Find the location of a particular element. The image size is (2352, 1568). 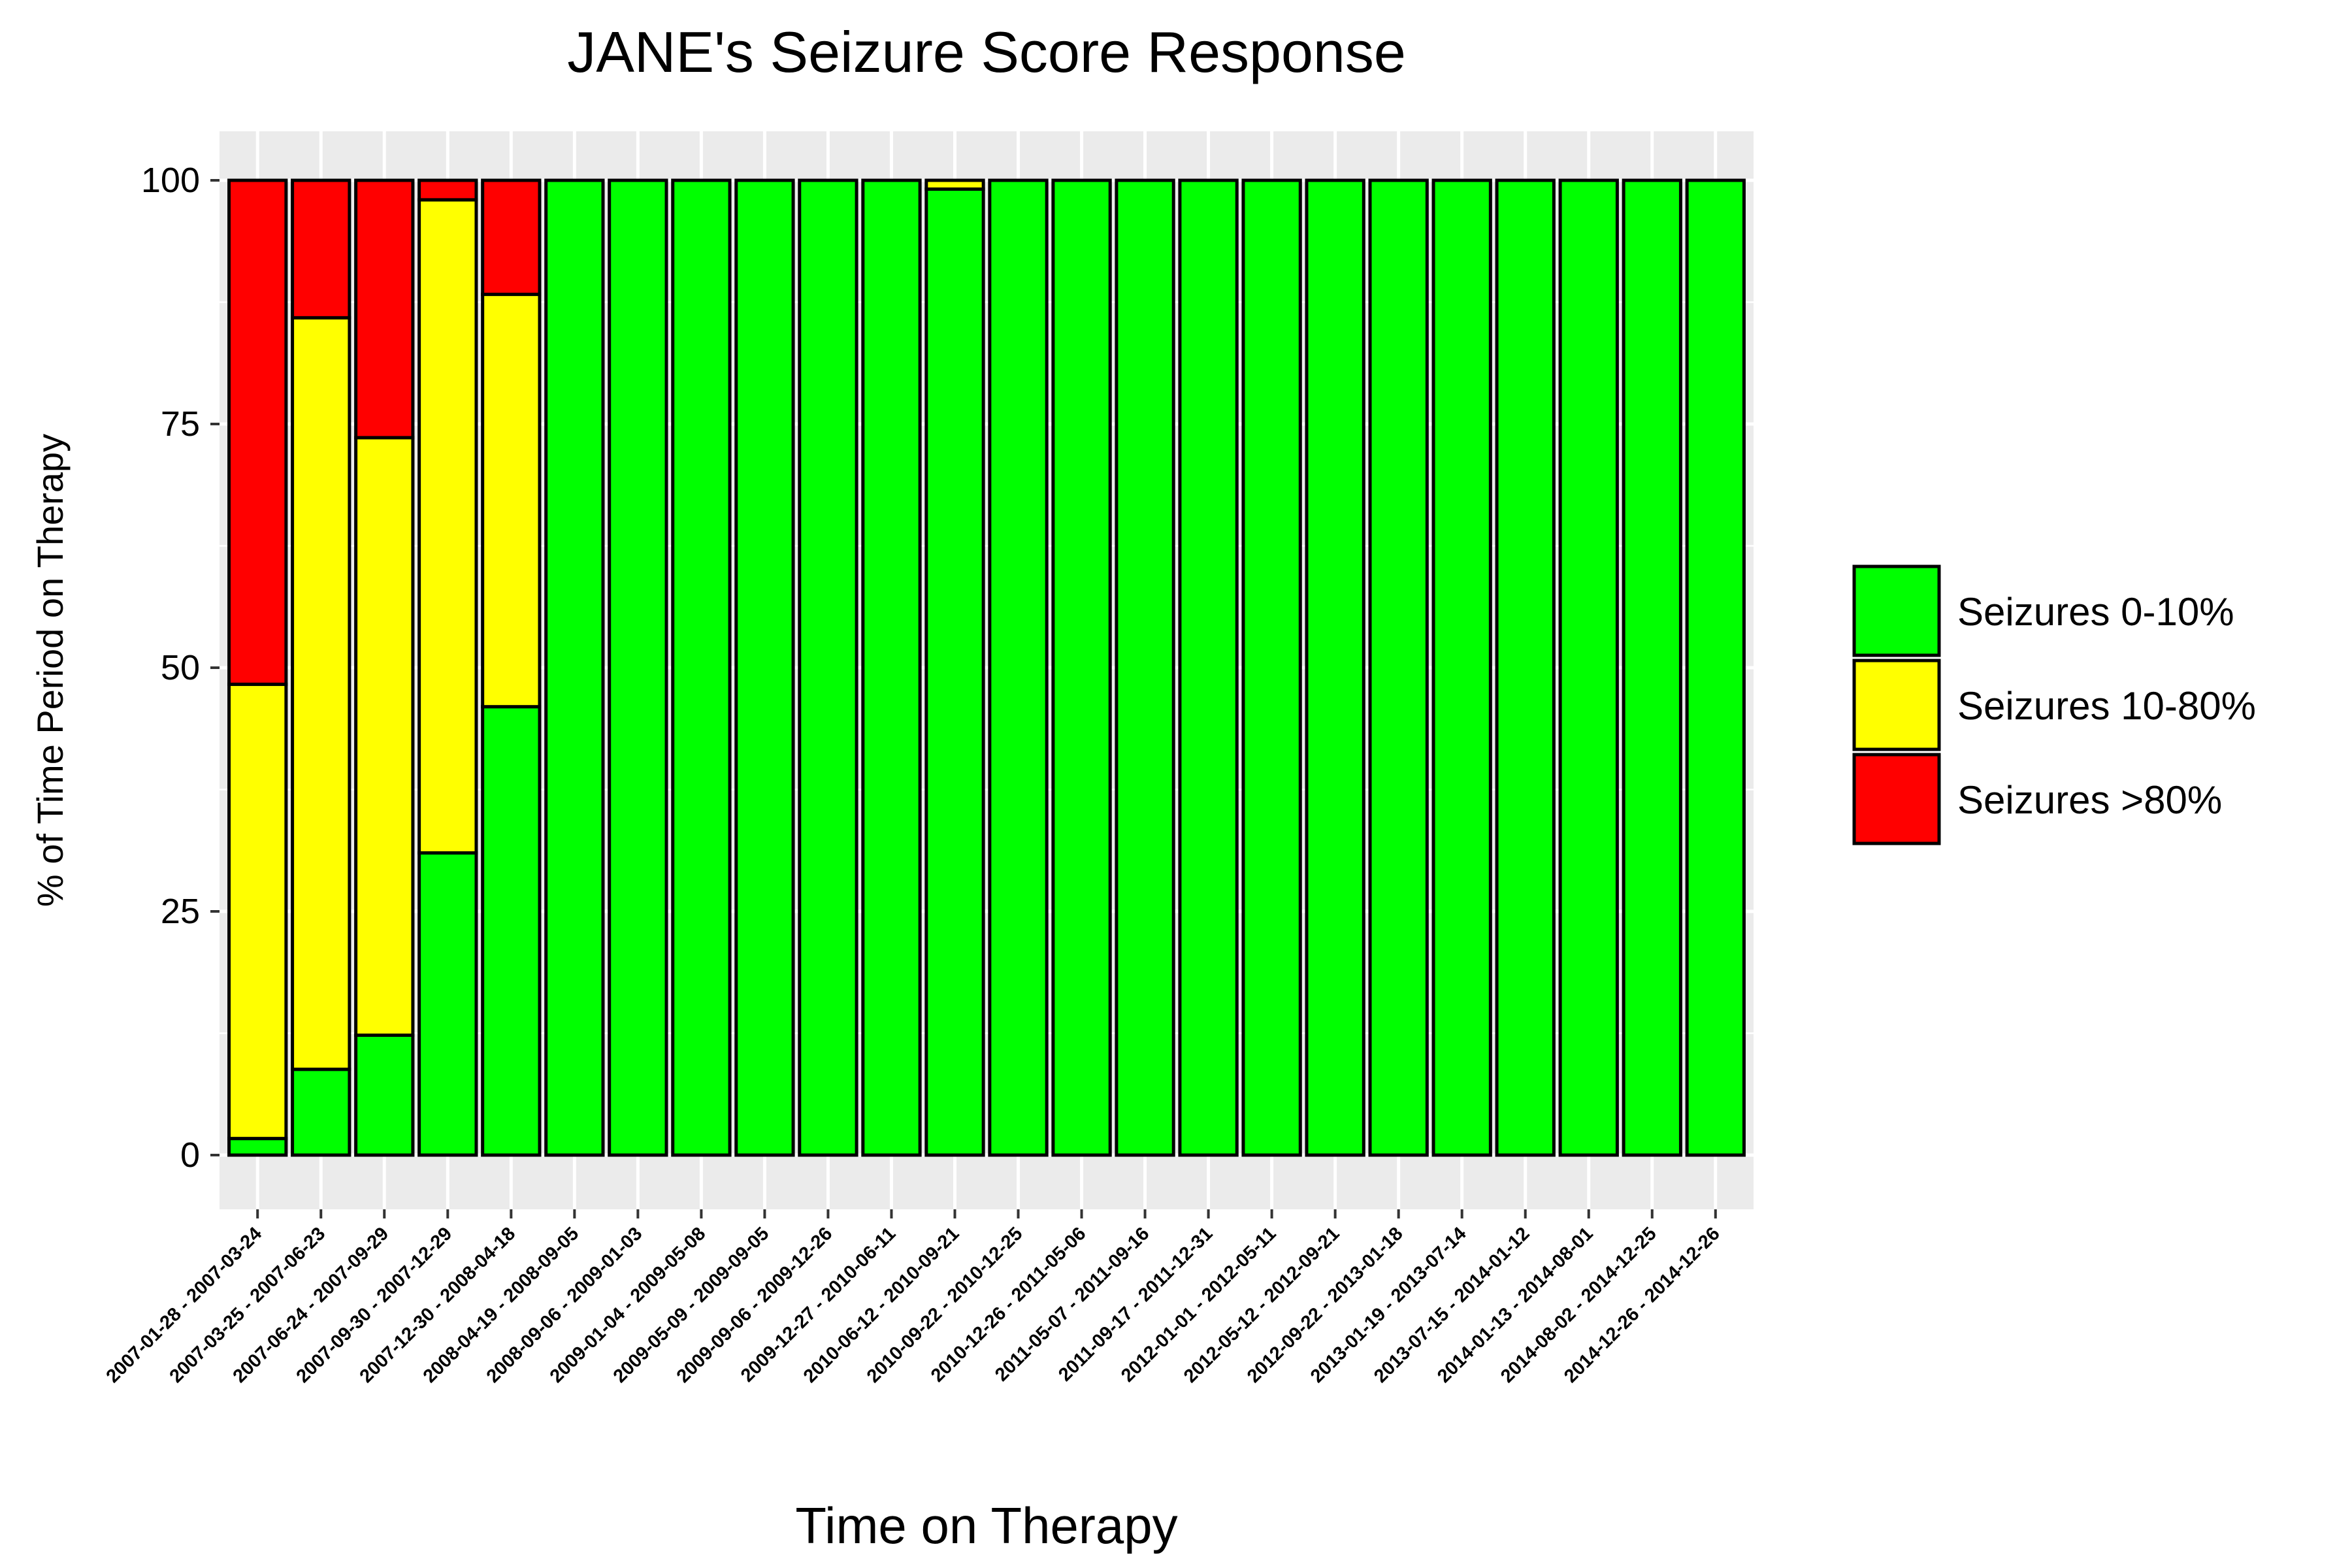

chart-title: JANE's Seizure Score Response is located at coordinates (986, 52).